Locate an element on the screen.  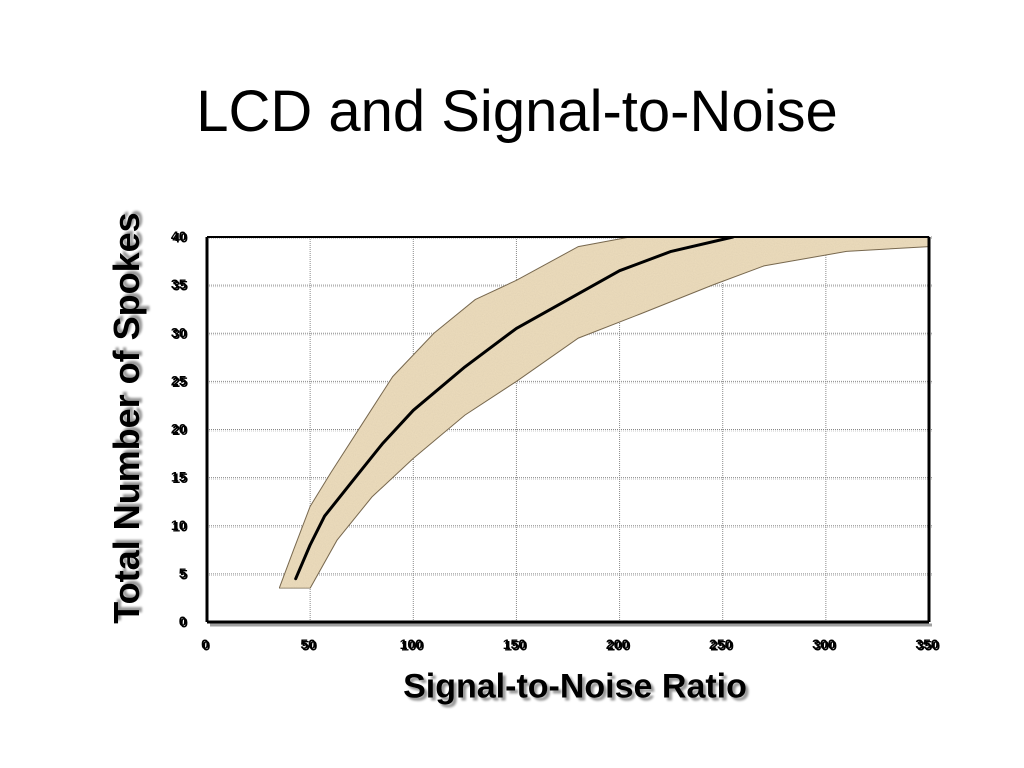
y-tick-label-shadow: 35 is located at coordinates (180, 286).